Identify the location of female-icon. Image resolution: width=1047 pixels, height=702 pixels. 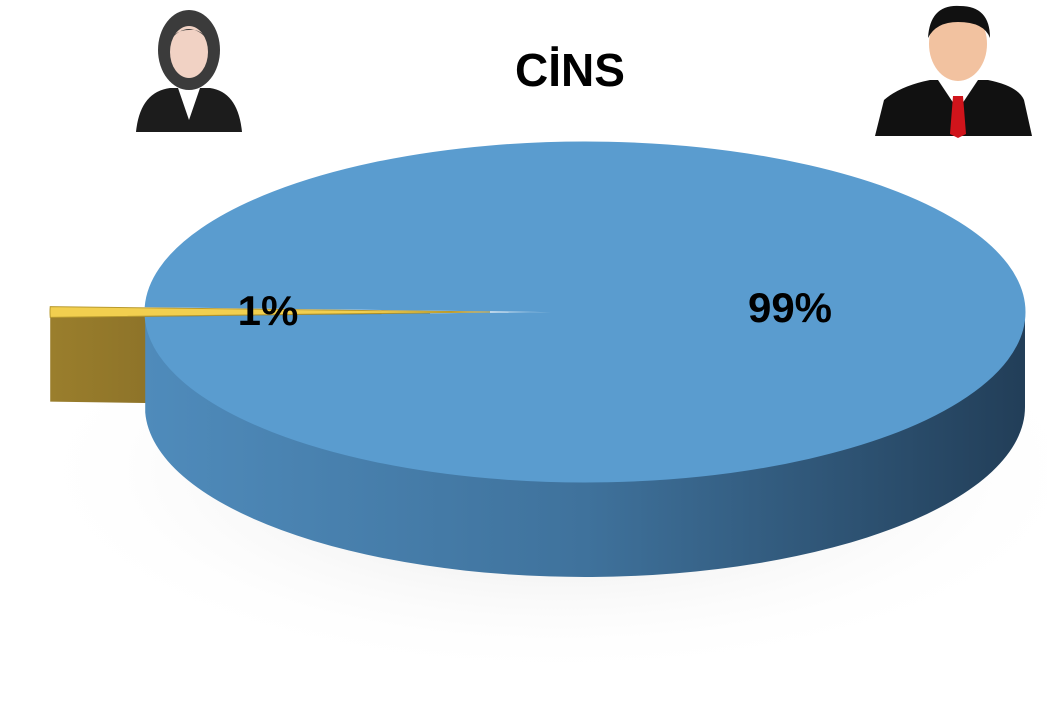
(189, 71).